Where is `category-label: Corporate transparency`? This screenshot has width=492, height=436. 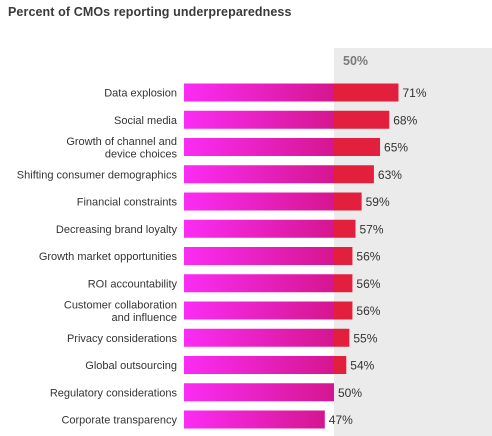
category-label: Corporate transparency is located at coordinates (119, 421).